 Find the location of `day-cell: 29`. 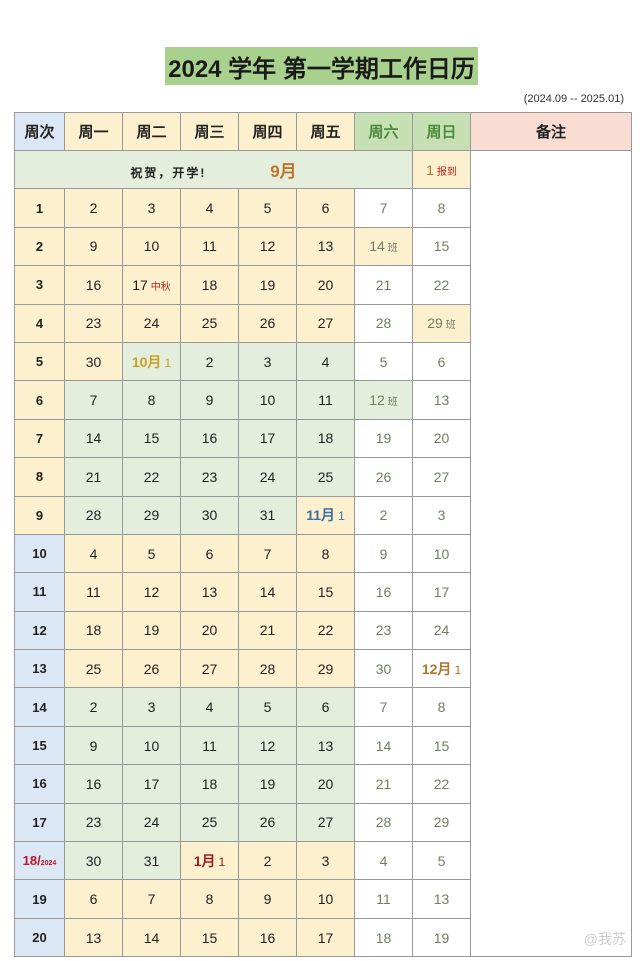

day-cell: 29 is located at coordinates (441, 822).